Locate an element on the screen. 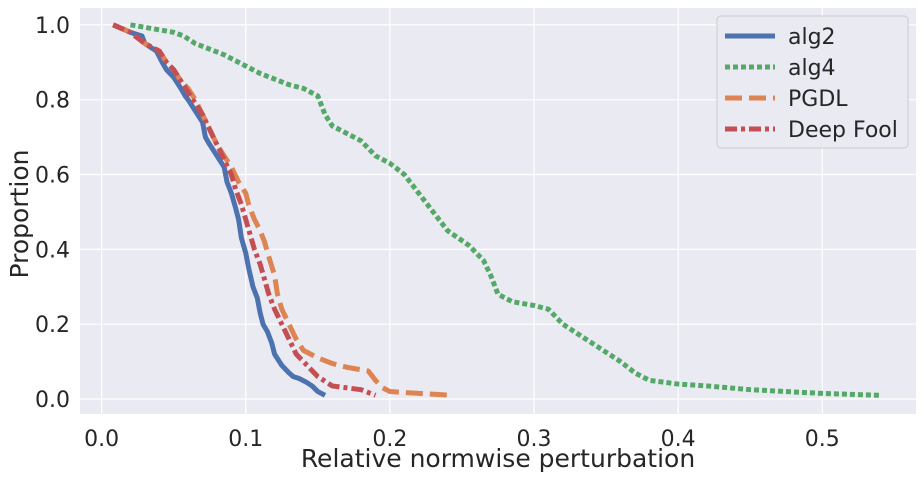 The image size is (924, 479). x-tick-label: 0.3 is located at coordinates (534, 439).